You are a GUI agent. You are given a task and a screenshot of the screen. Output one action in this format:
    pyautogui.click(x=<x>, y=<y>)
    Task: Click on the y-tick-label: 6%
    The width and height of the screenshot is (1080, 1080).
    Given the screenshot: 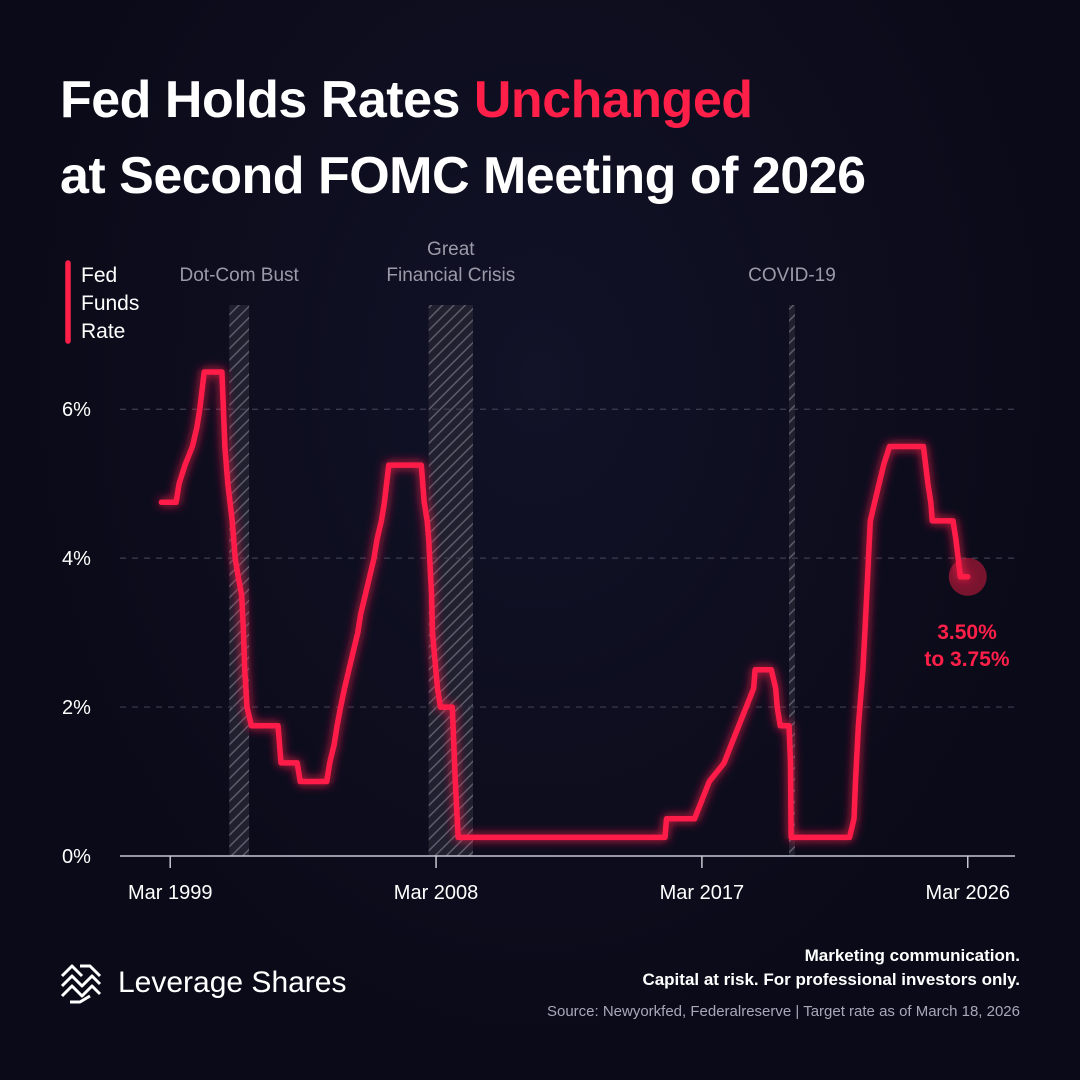 What is the action you would take?
    pyautogui.click(x=76, y=410)
    